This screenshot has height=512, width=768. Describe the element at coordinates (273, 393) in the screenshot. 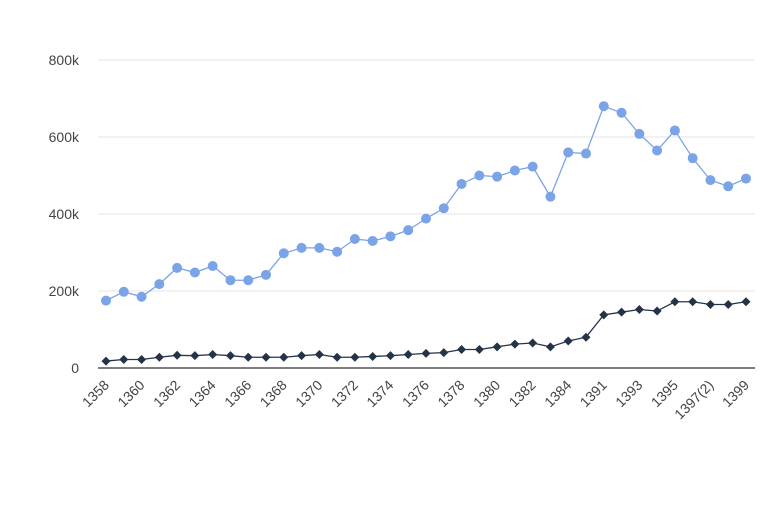

I see `x-tick-label: 1368` at that location.